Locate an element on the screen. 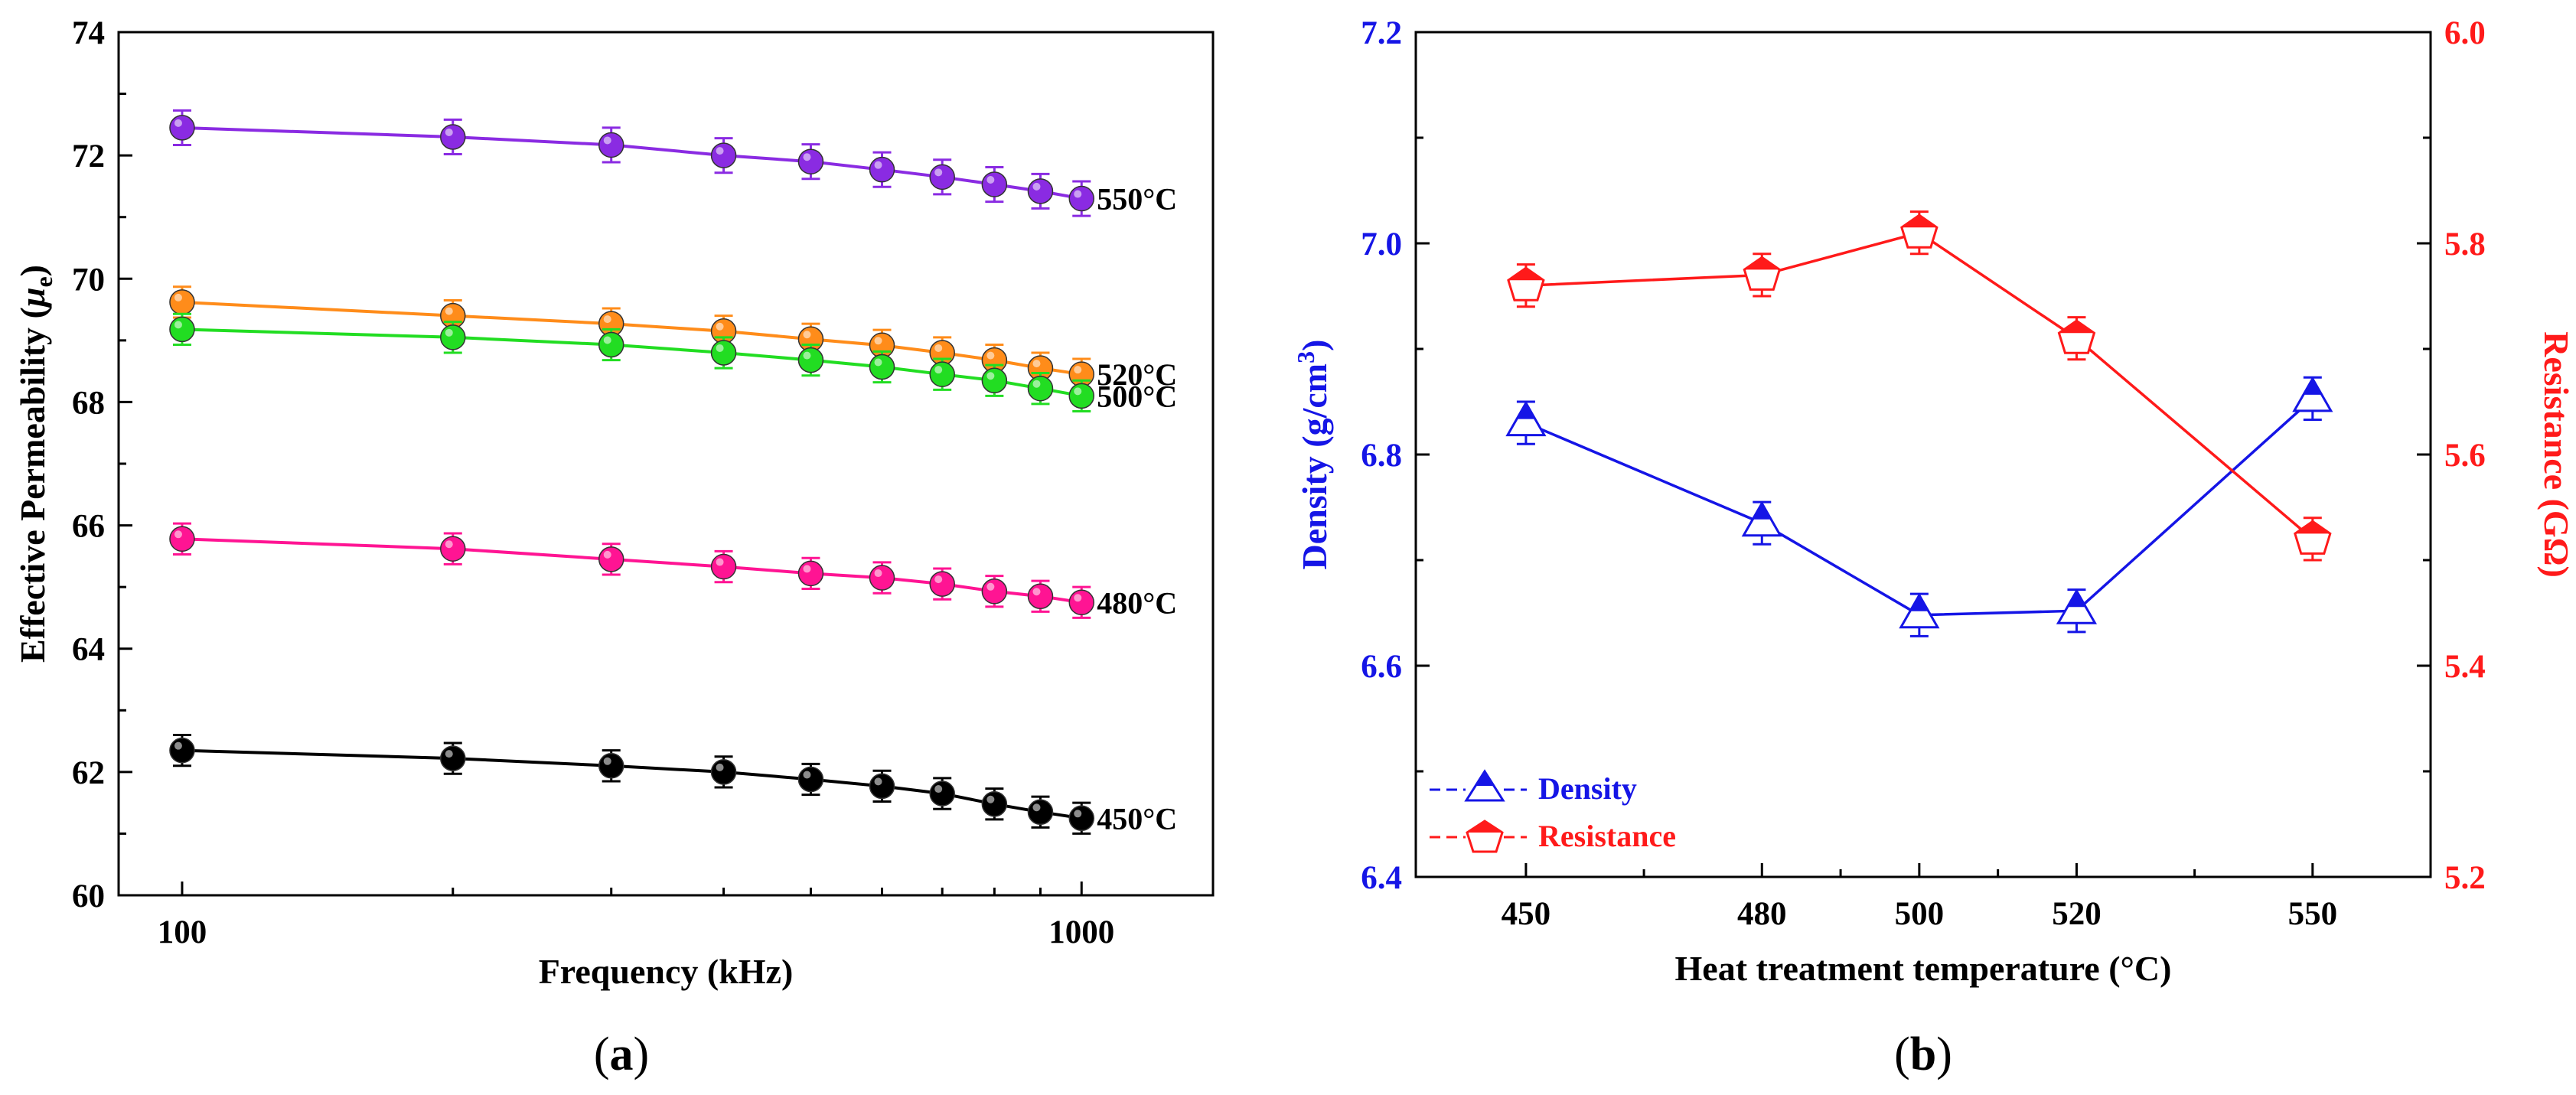  a-line-480-c is located at coordinates (631, 571).